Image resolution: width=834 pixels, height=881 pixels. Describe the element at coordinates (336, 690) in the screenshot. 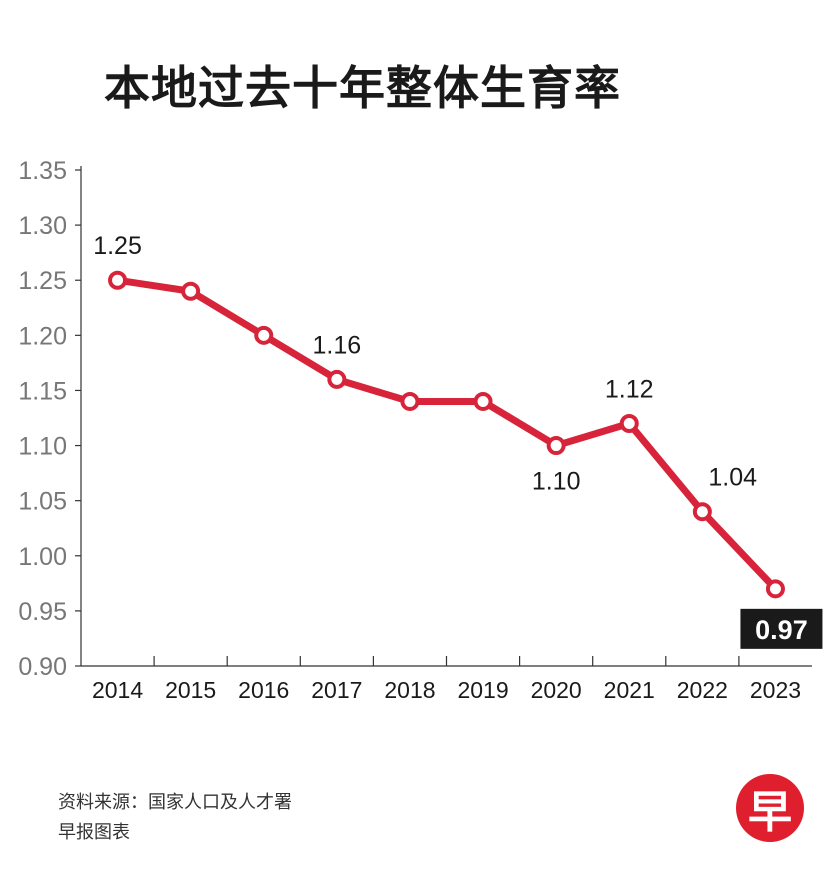

I see `x-tick-label: 2017` at that location.